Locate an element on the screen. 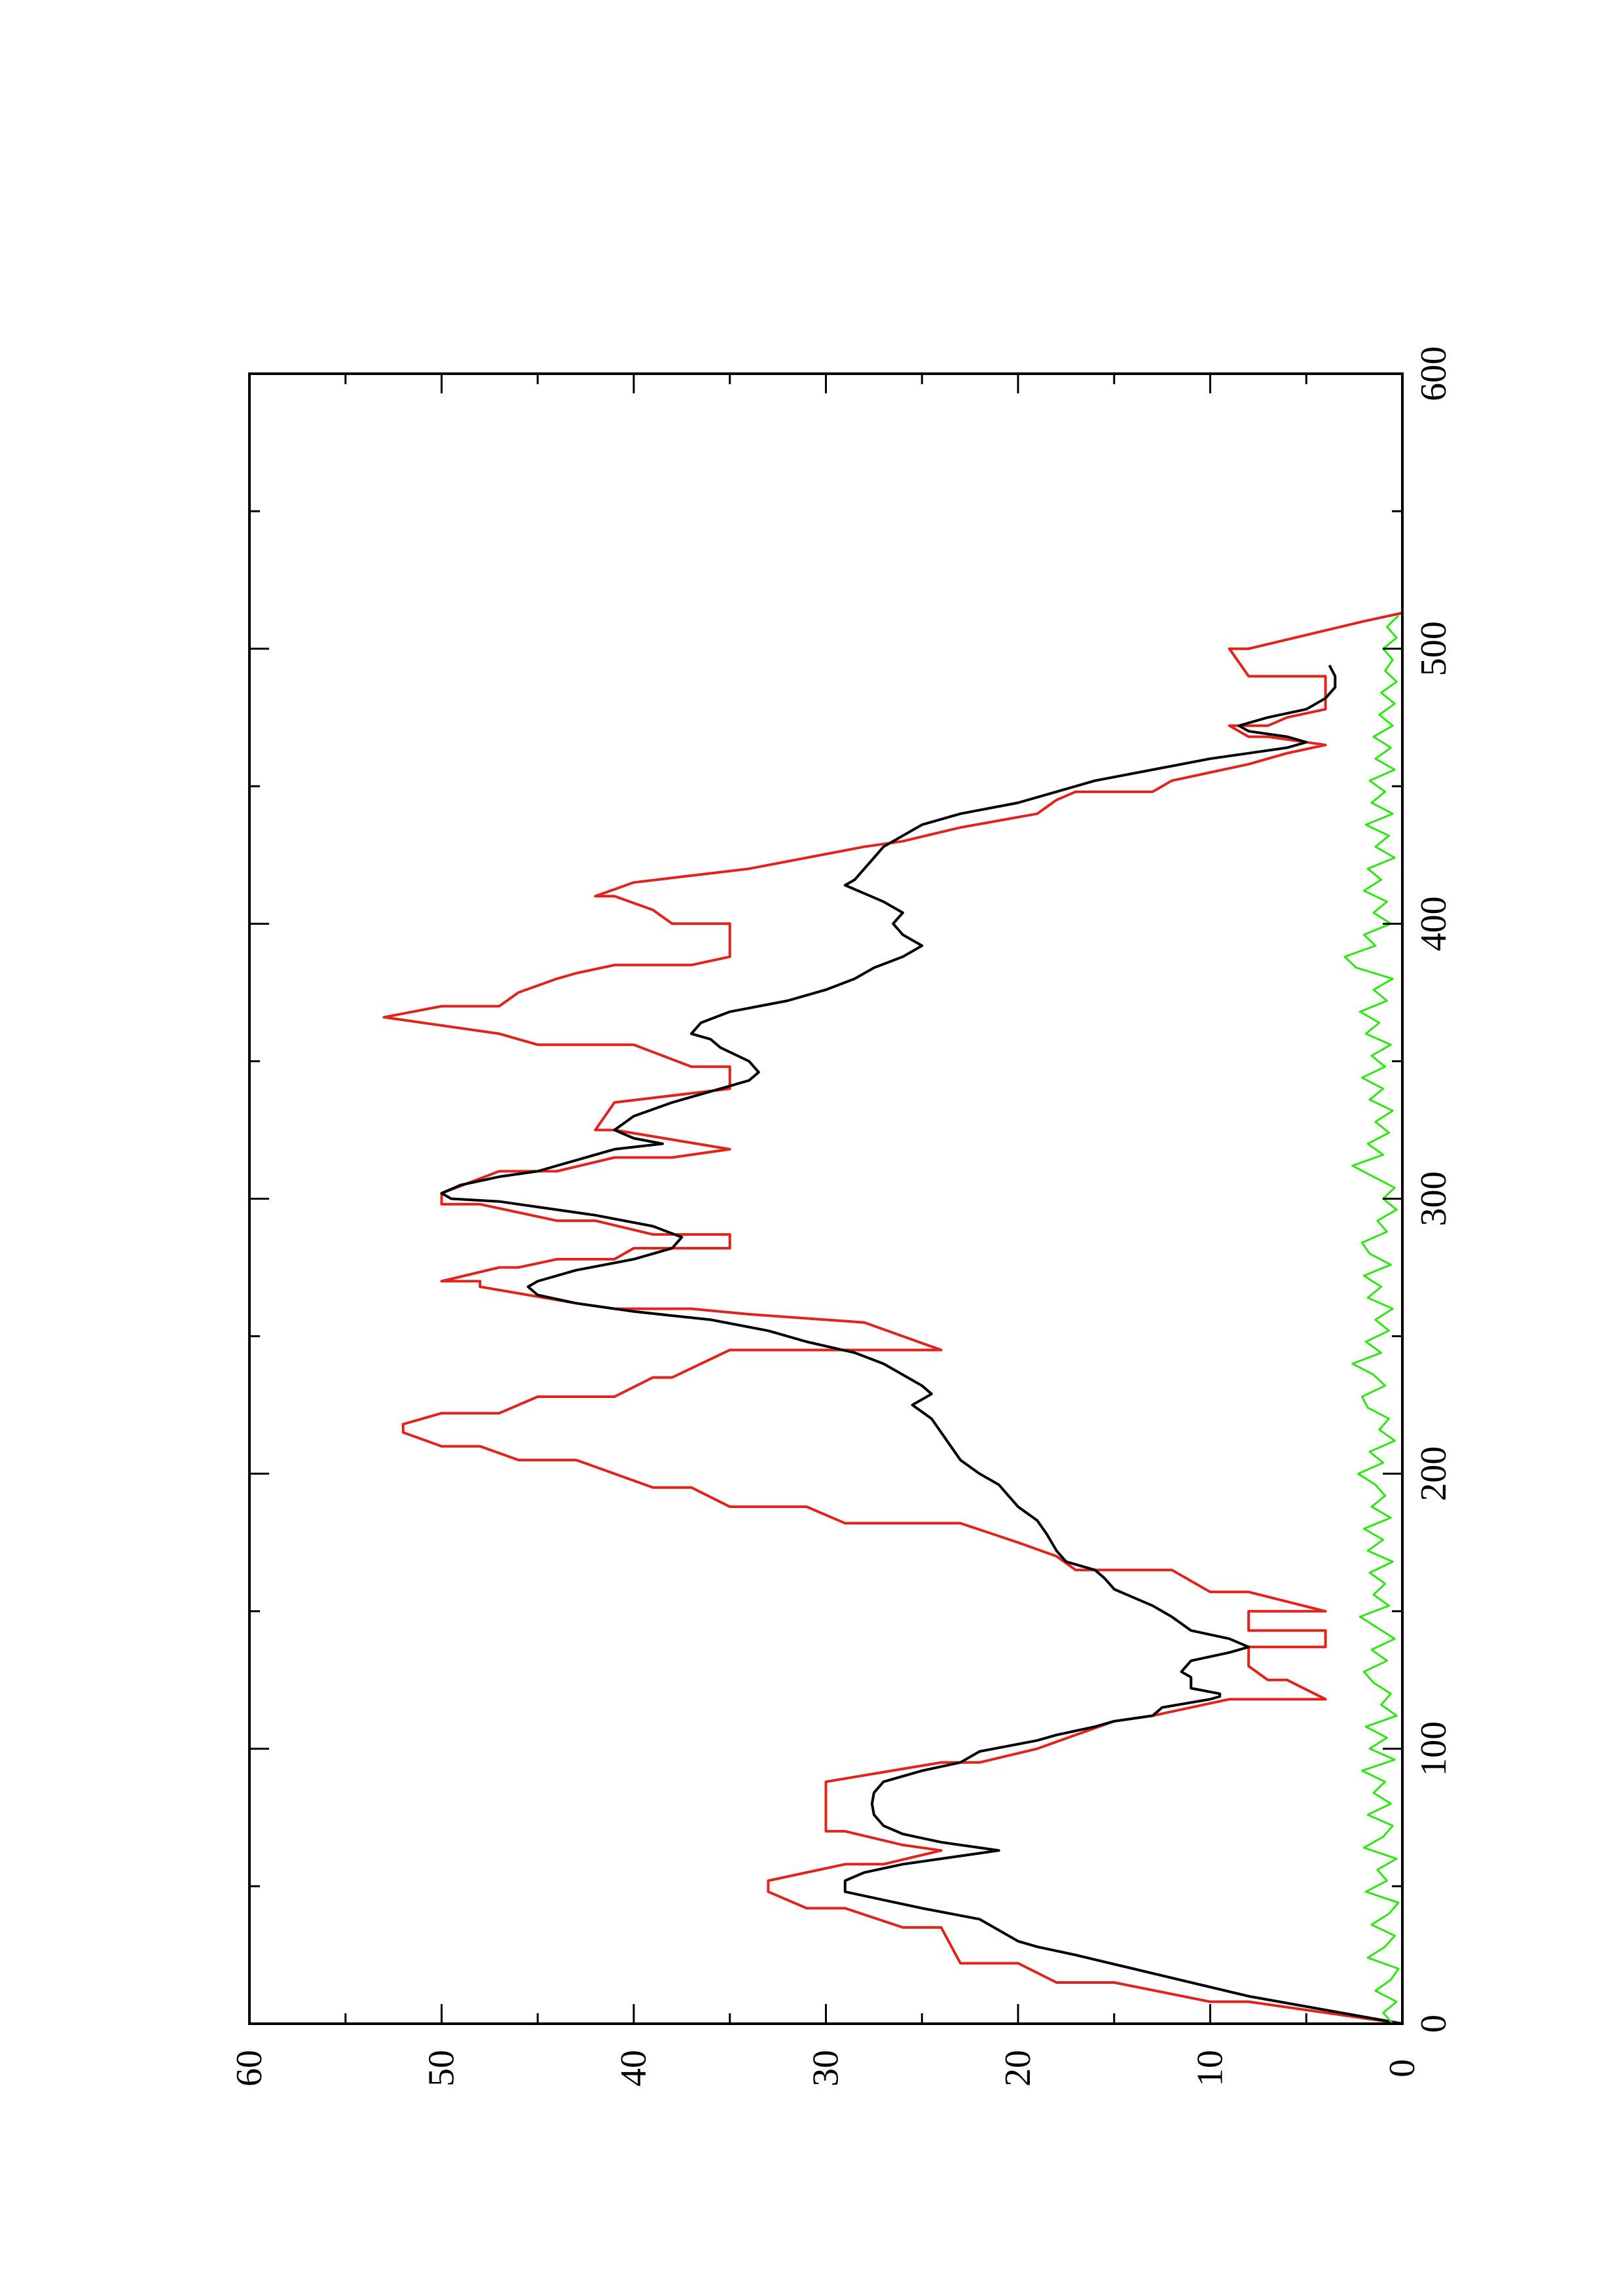 The width and height of the screenshot is (1623, 2296). y-tick-label: 10 is located at coordinates (1210, 2068).